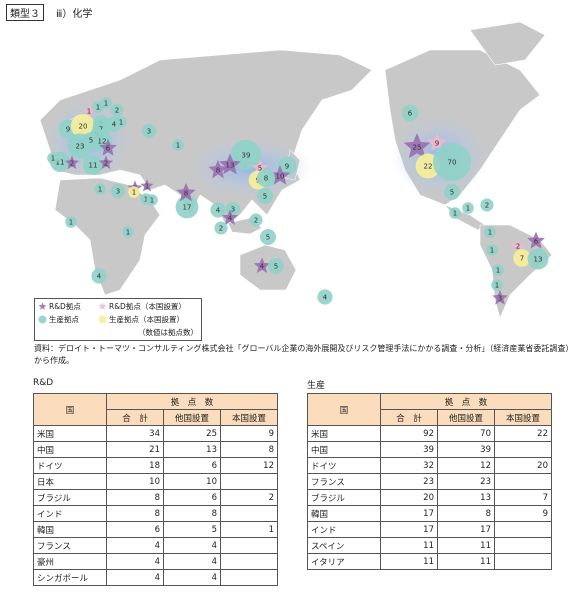  Describe the element at coordinates (155, 545) in the screenshot. I see `table-row: フランス 4 4` at that location.